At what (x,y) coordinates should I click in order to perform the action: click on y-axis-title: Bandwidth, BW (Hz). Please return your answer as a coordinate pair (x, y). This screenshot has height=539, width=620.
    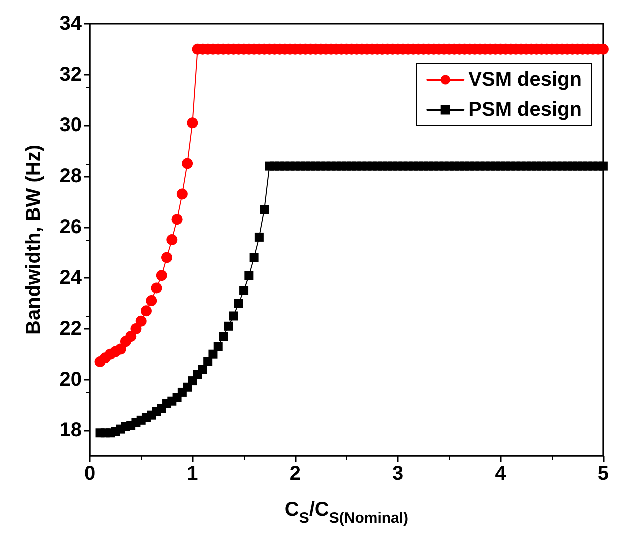
    Looking at the image, I should click on (34, 240).